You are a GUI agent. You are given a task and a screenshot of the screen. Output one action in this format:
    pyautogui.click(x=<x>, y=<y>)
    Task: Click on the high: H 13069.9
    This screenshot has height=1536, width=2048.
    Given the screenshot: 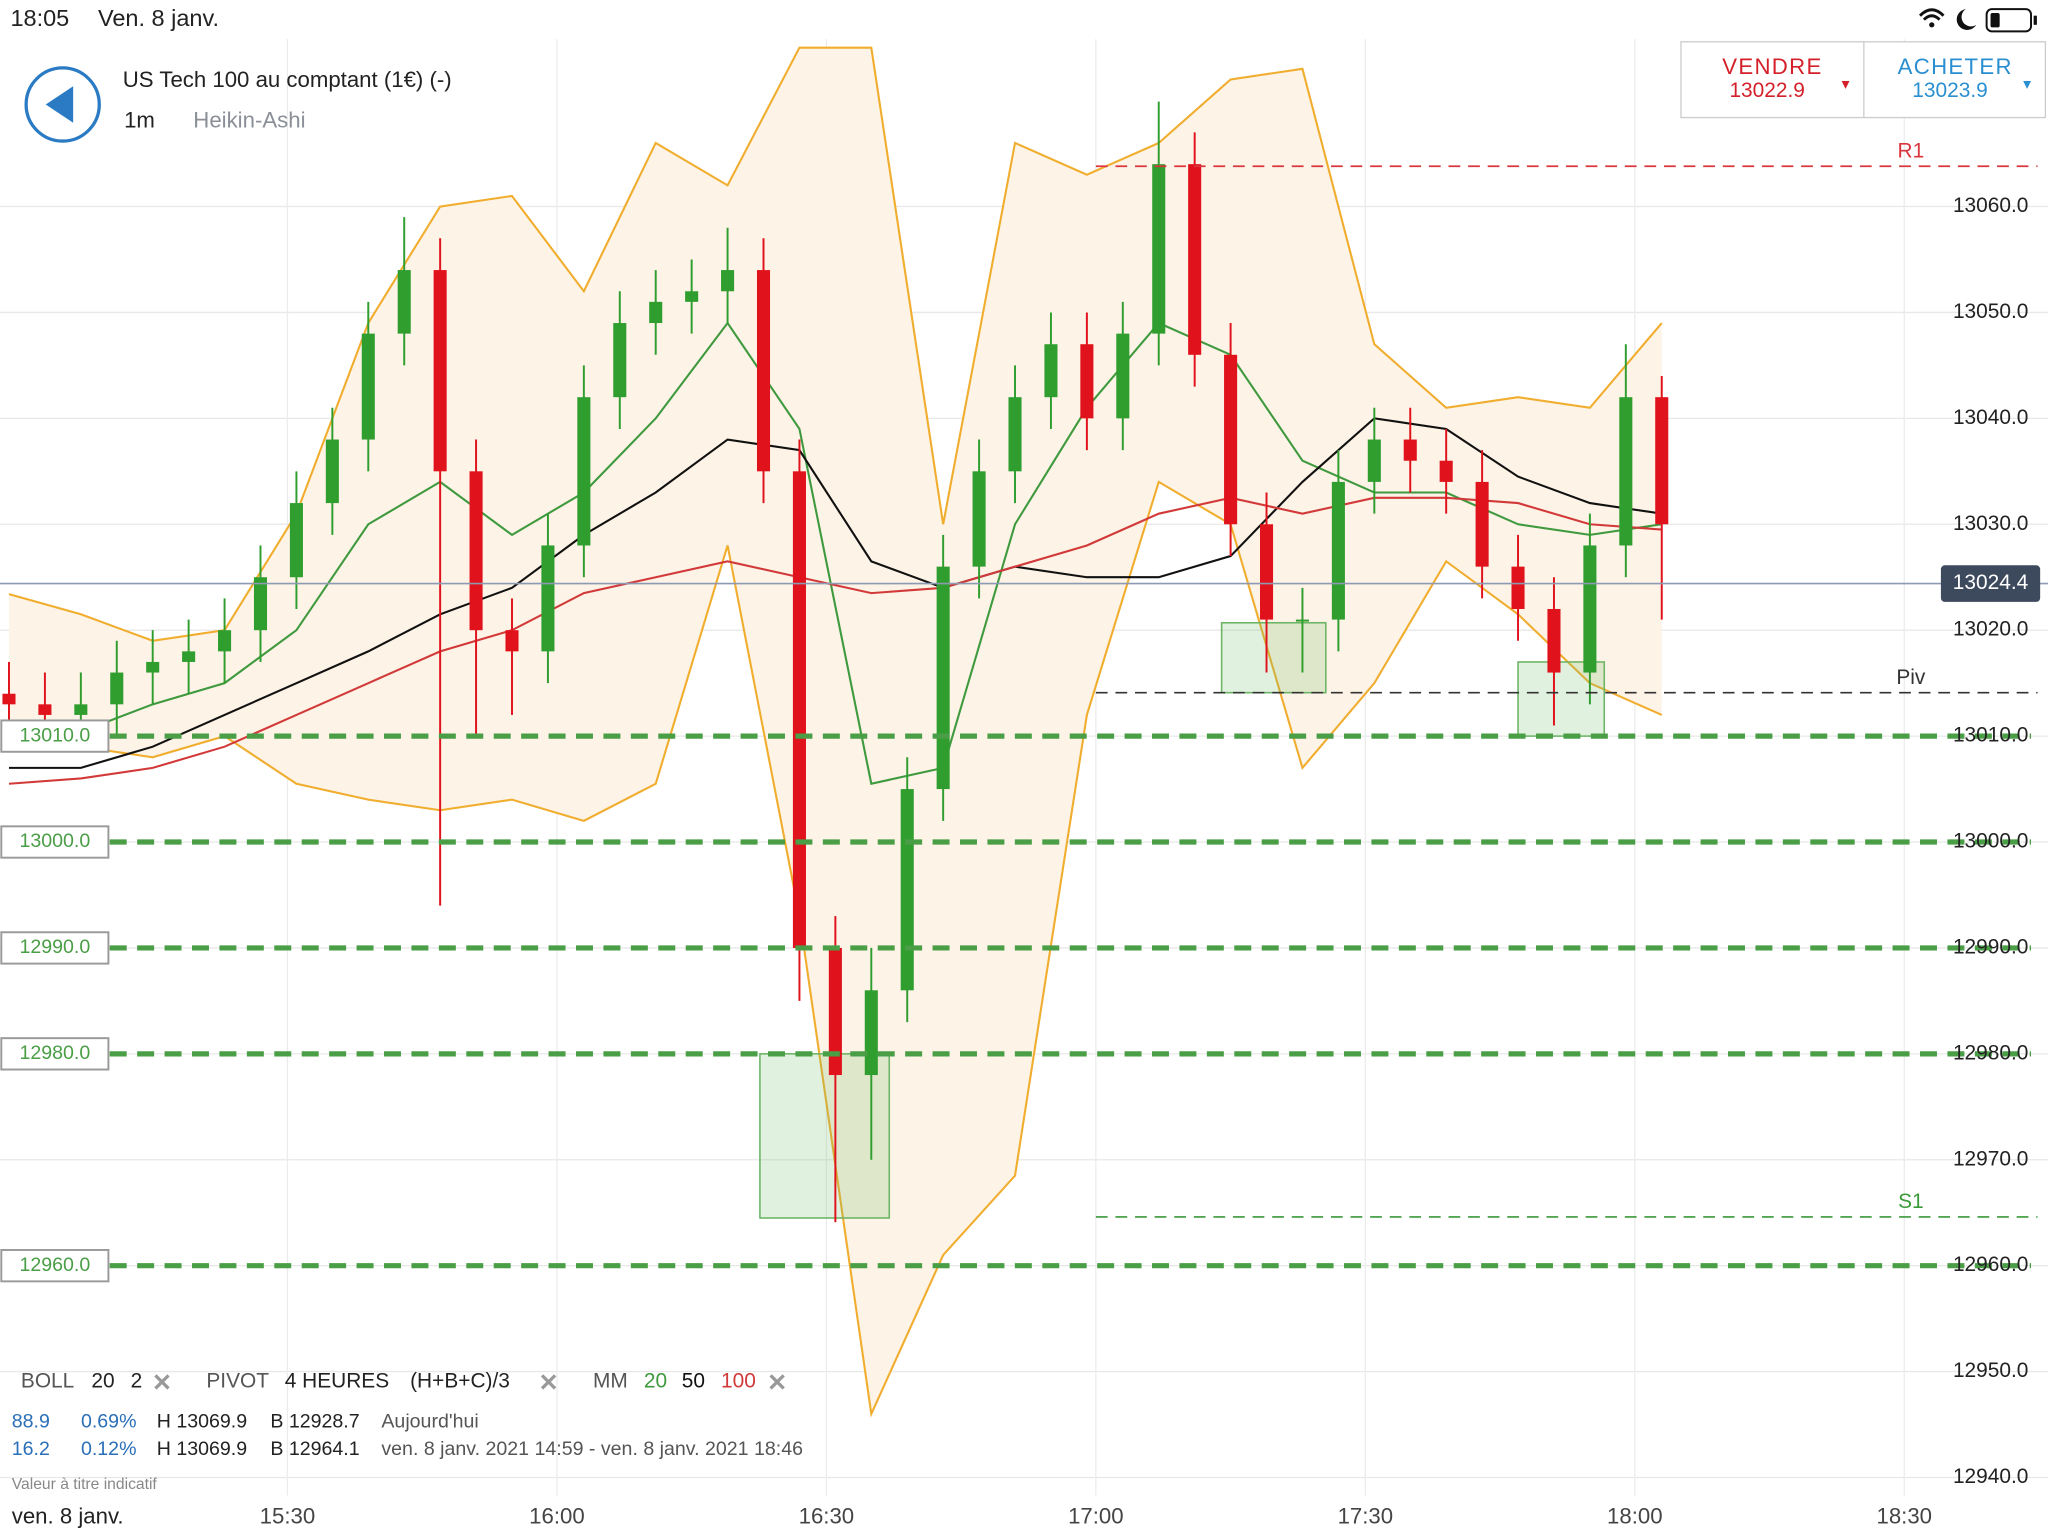 What is the action you would take?
    pyautogui.click(x=202, y=1449)
    